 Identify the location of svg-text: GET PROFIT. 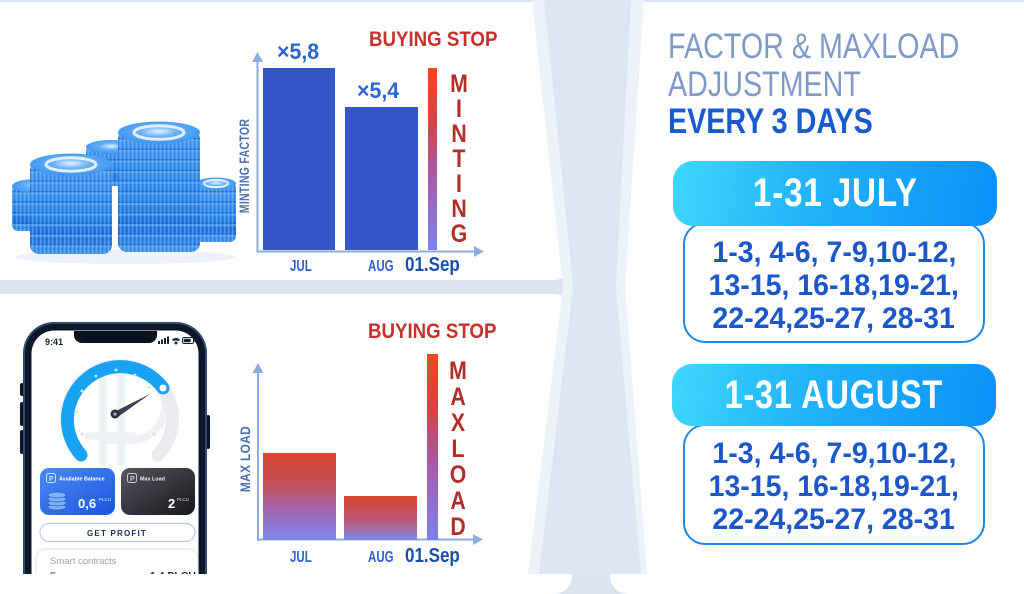
(117, 533).